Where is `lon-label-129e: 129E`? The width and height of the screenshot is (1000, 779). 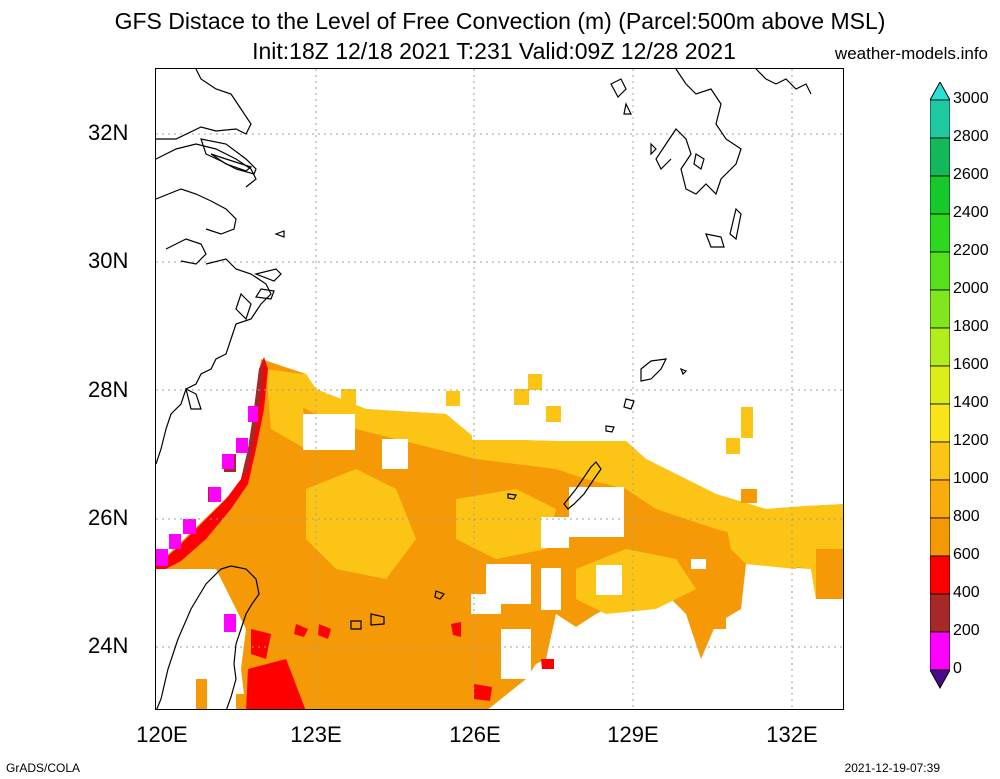 lon-label-129e: 129E is located at coordinates (633, 734).